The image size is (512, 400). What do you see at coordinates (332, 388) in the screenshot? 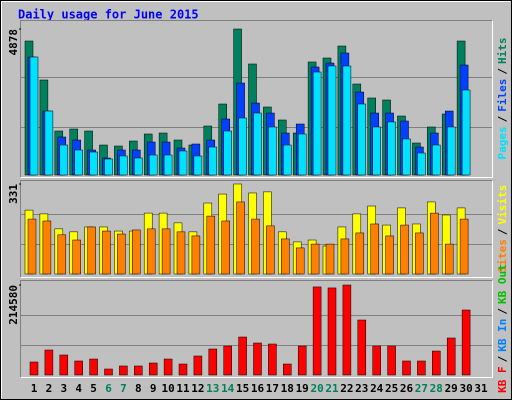
I see `x-tick-label: 21` at bounding box center [332, 388].